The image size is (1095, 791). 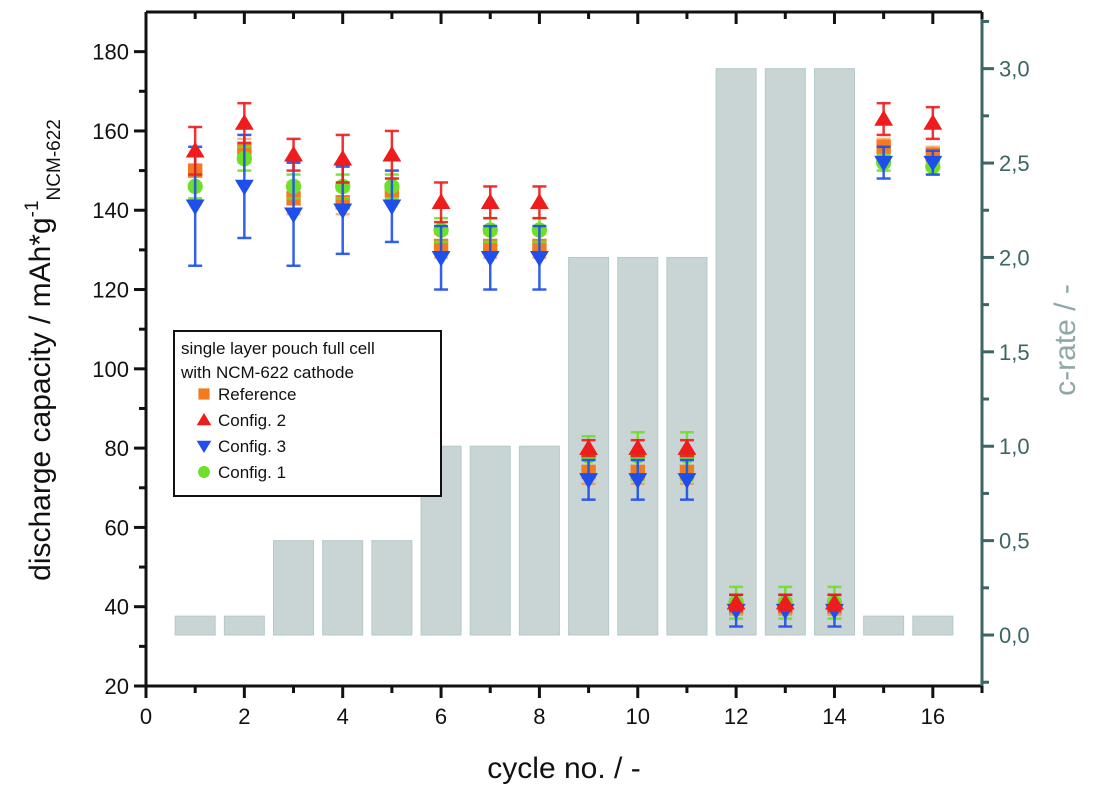 What do you see at coordinates (204, 394) in the screenshot?
I see `marker-square` at bounding box center [204, 394].